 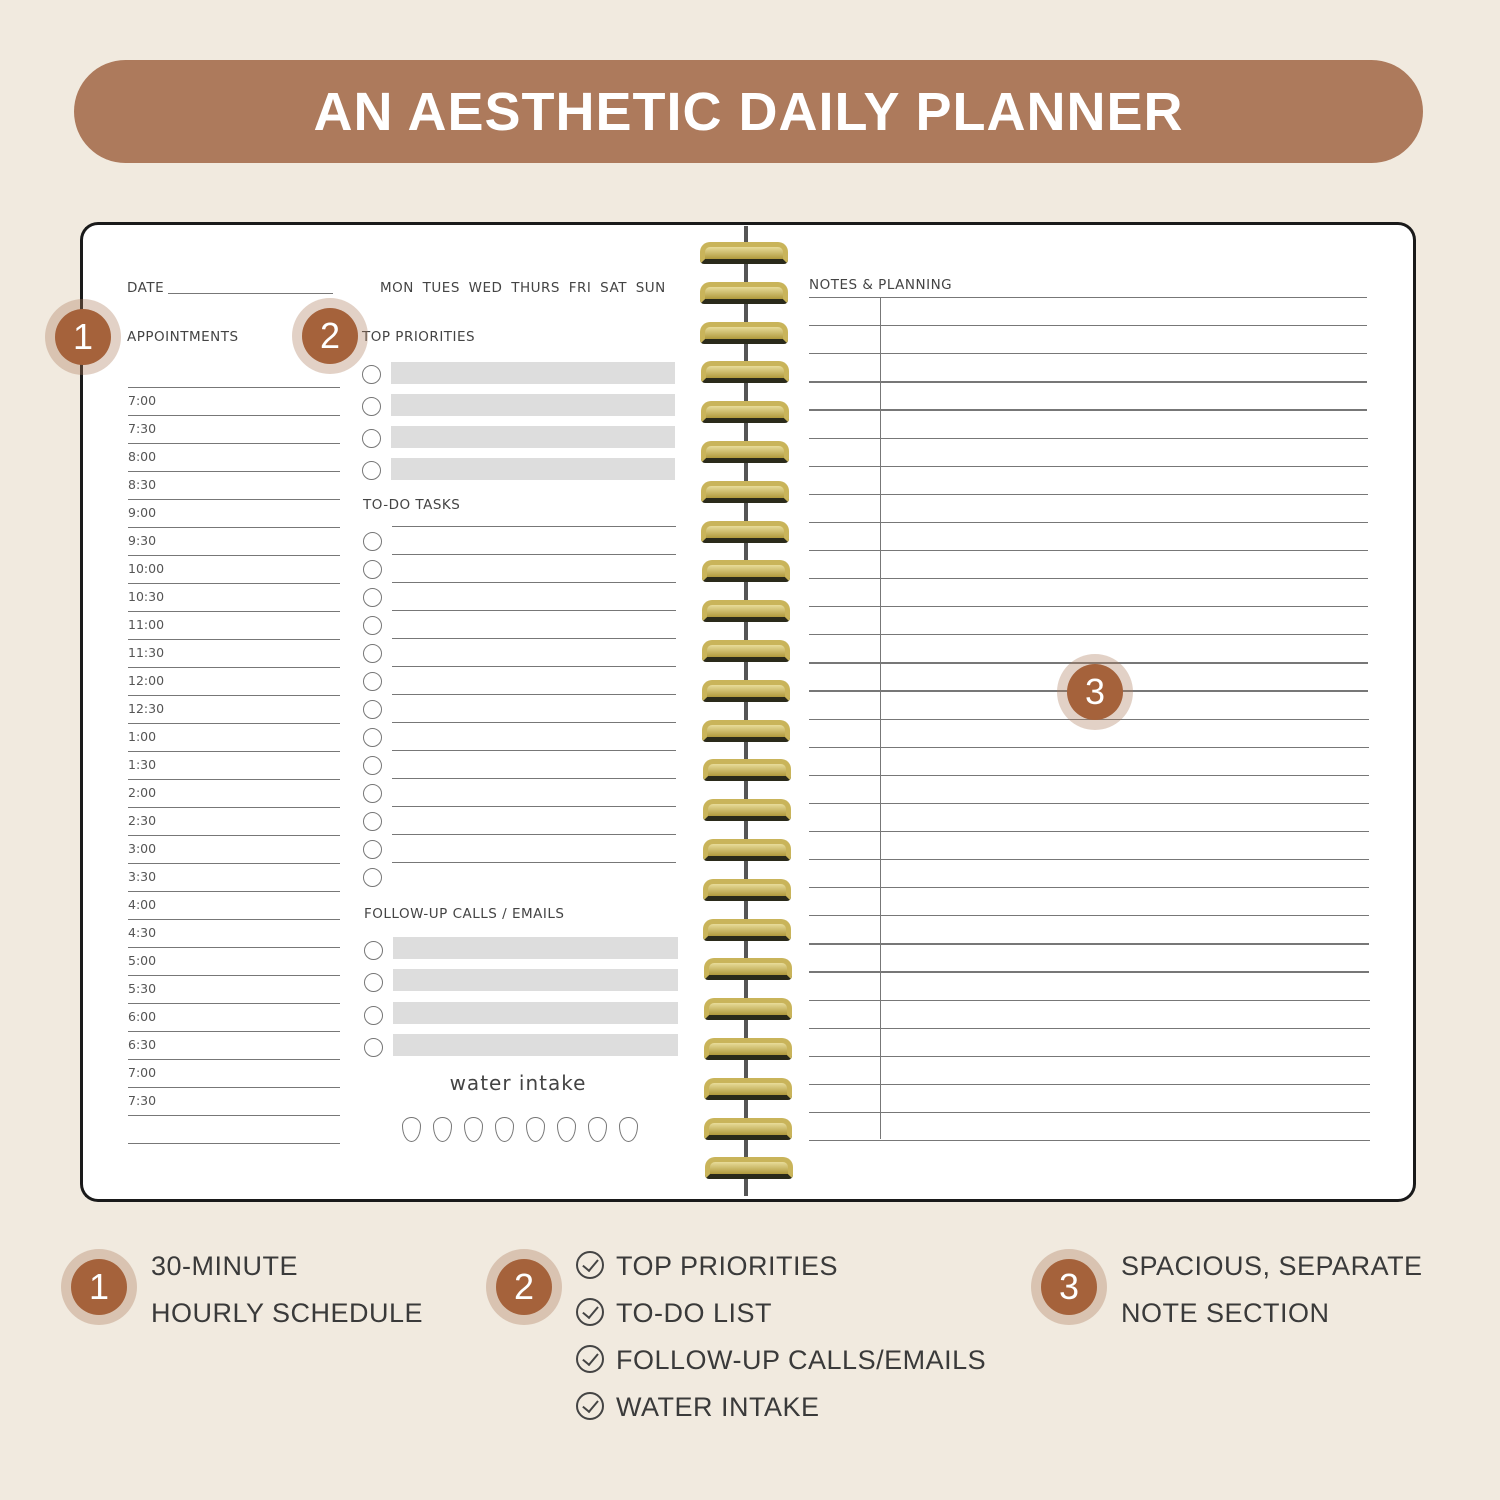 I want to click on followup-label: FOLLOW-UP CALLS / EMAILS, so click(x=464, y=914).